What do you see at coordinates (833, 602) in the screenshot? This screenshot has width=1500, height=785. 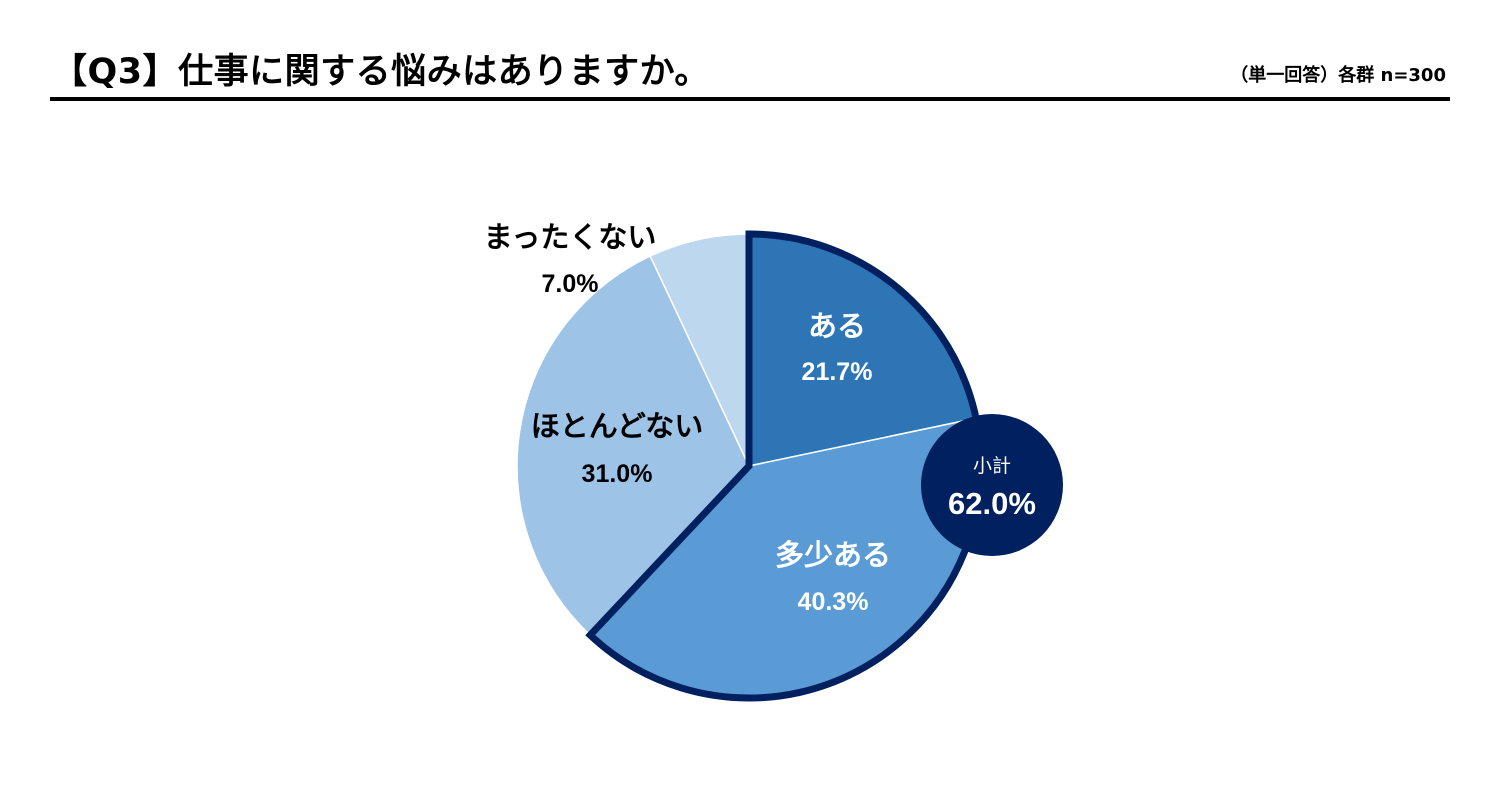 I see `slice-value-tashou-aru: 40.3%` at bounding box center [833, 602].